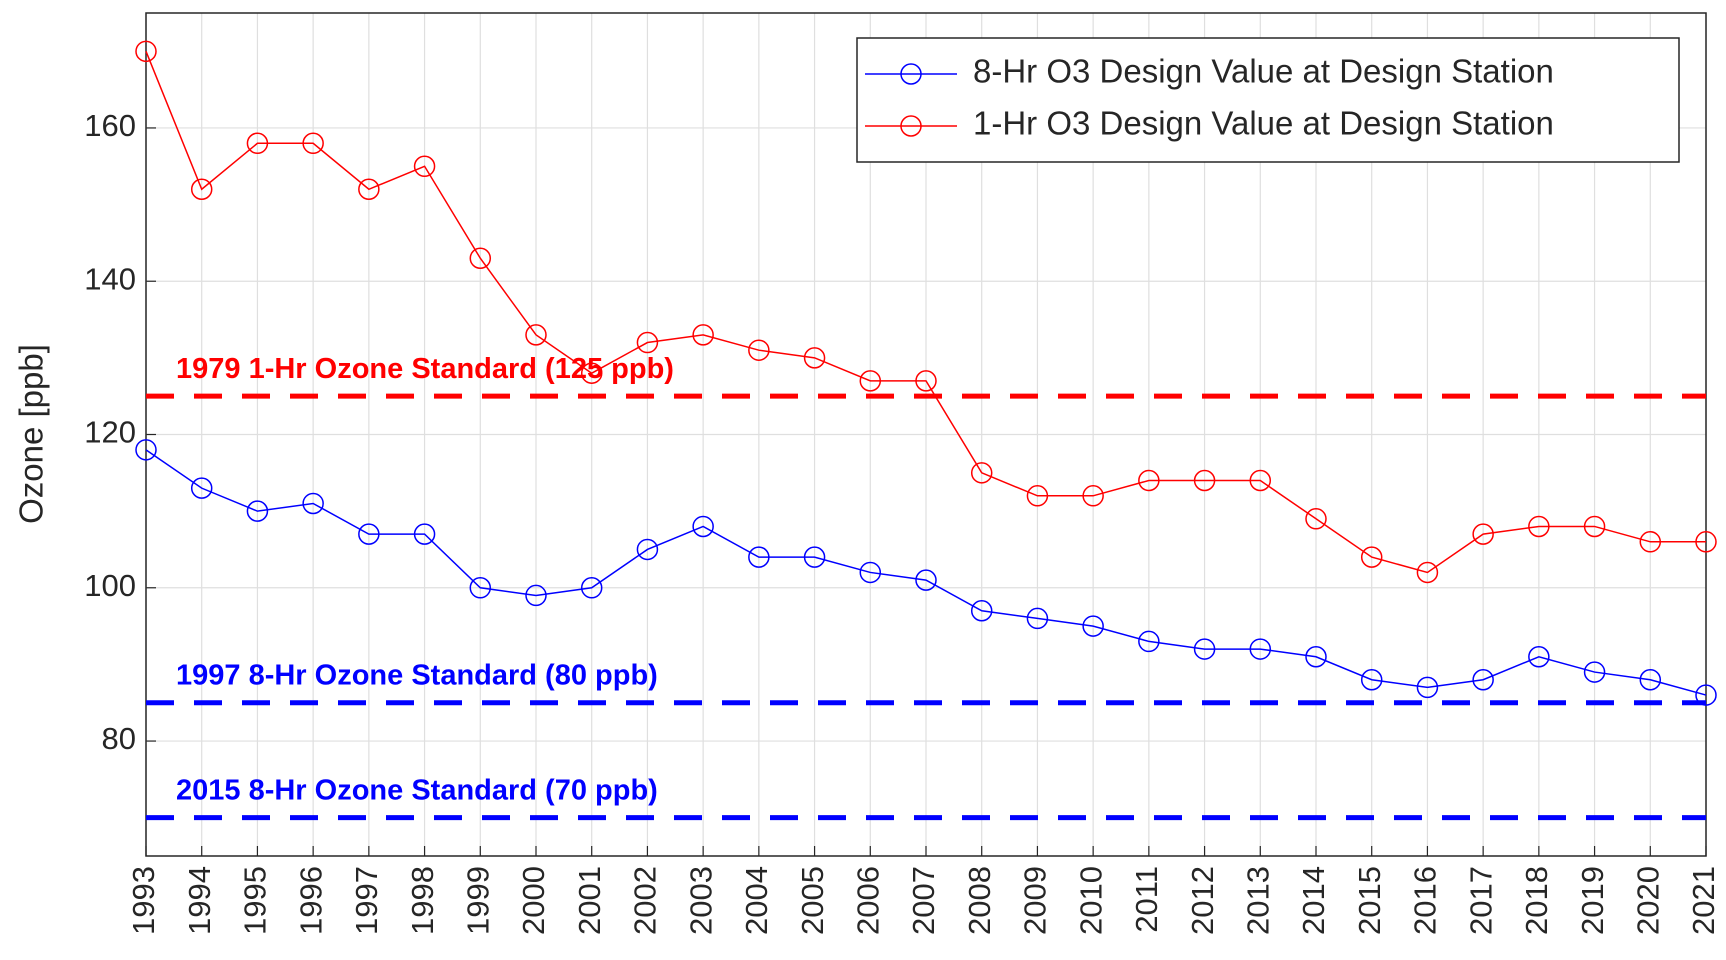  I want to click on x-tick-label: 1993, so click(143, 900).